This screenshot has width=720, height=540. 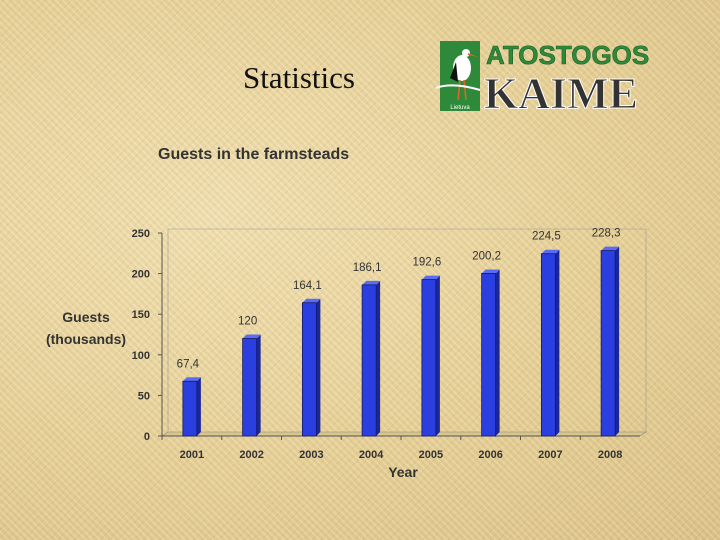 I want to click on x-tick-label: 2005, so click(x=431, y=455).